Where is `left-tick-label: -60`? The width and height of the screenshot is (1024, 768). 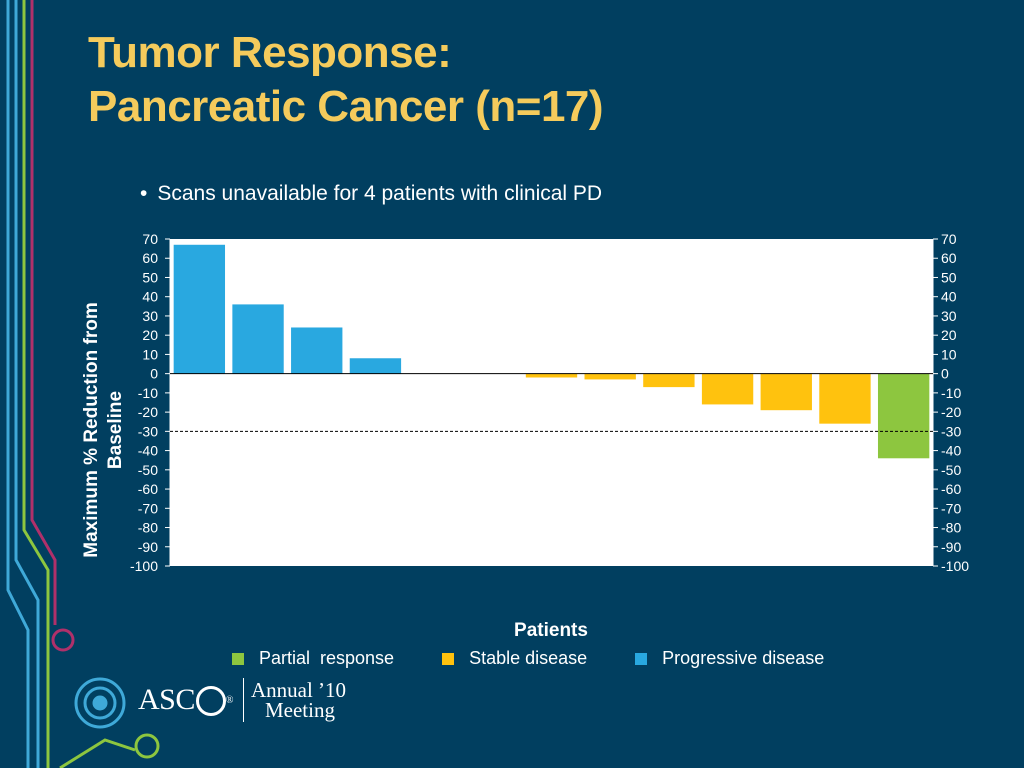
left-tick-label: -60 is located at coordinates (148, 489).